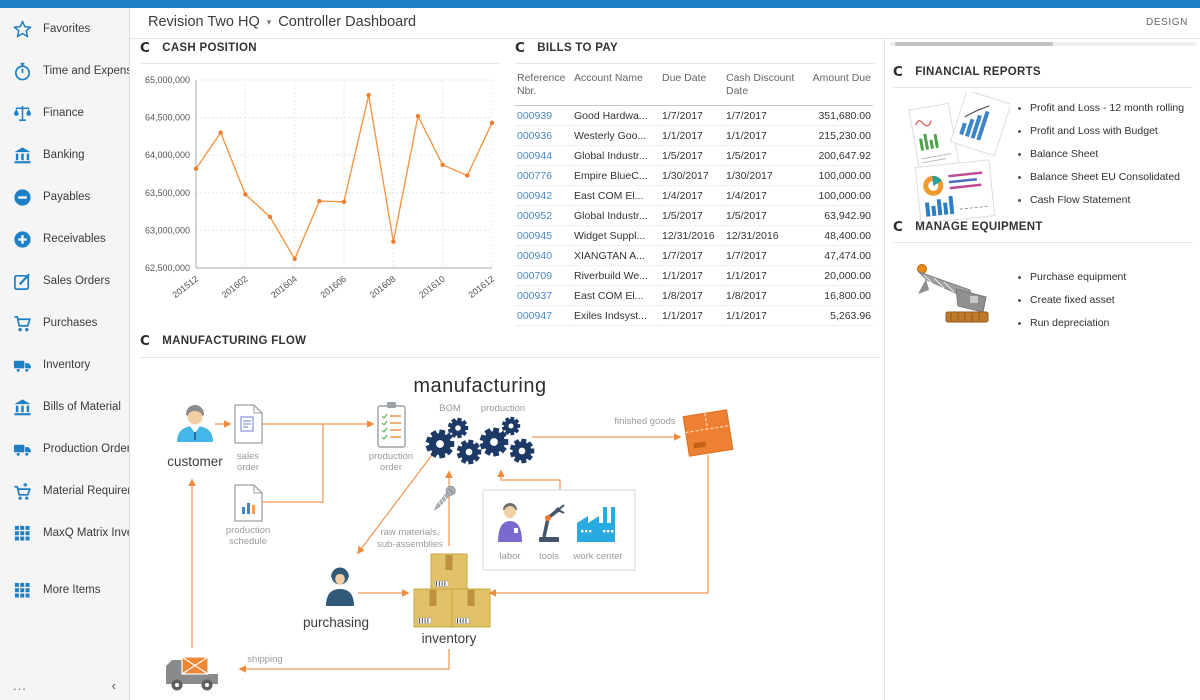 This screenshot has width=1200, height=700. I want to click on reference-link: 000952, so click(543, 216).